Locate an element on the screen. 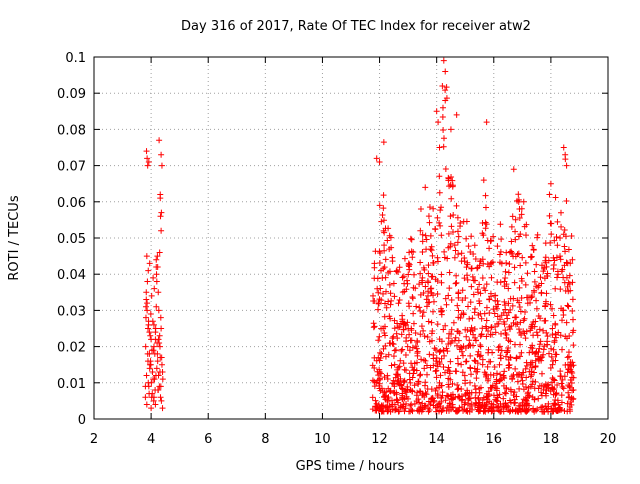 The image size is (640, 484). y-tick-label: 0.09 is located at coordinates (71, 94).